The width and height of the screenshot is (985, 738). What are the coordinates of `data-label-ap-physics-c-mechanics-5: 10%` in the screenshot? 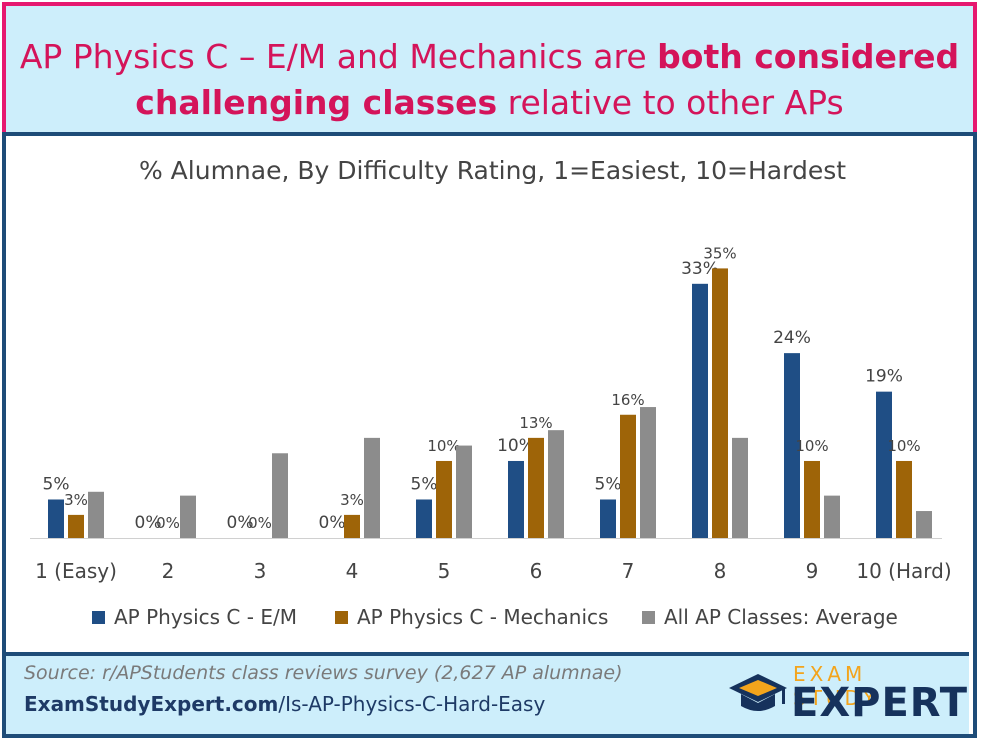 It's located at (443, 446).